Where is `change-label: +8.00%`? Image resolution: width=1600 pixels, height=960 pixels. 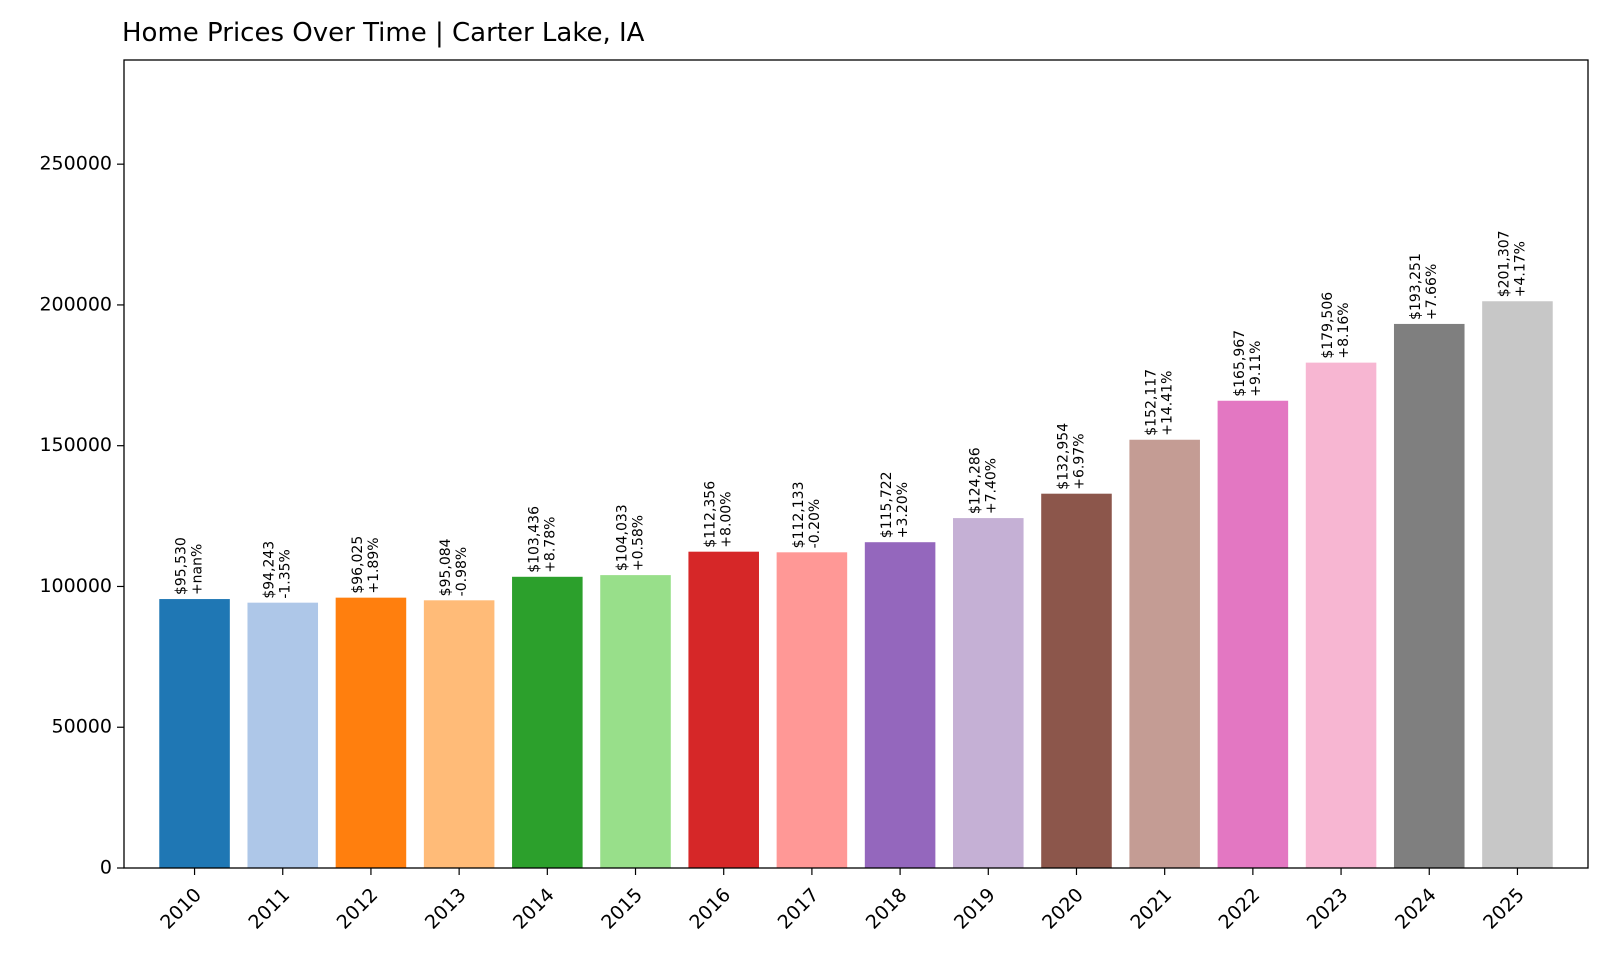
change-label: +8.00% is located at coordinates (727, 519).